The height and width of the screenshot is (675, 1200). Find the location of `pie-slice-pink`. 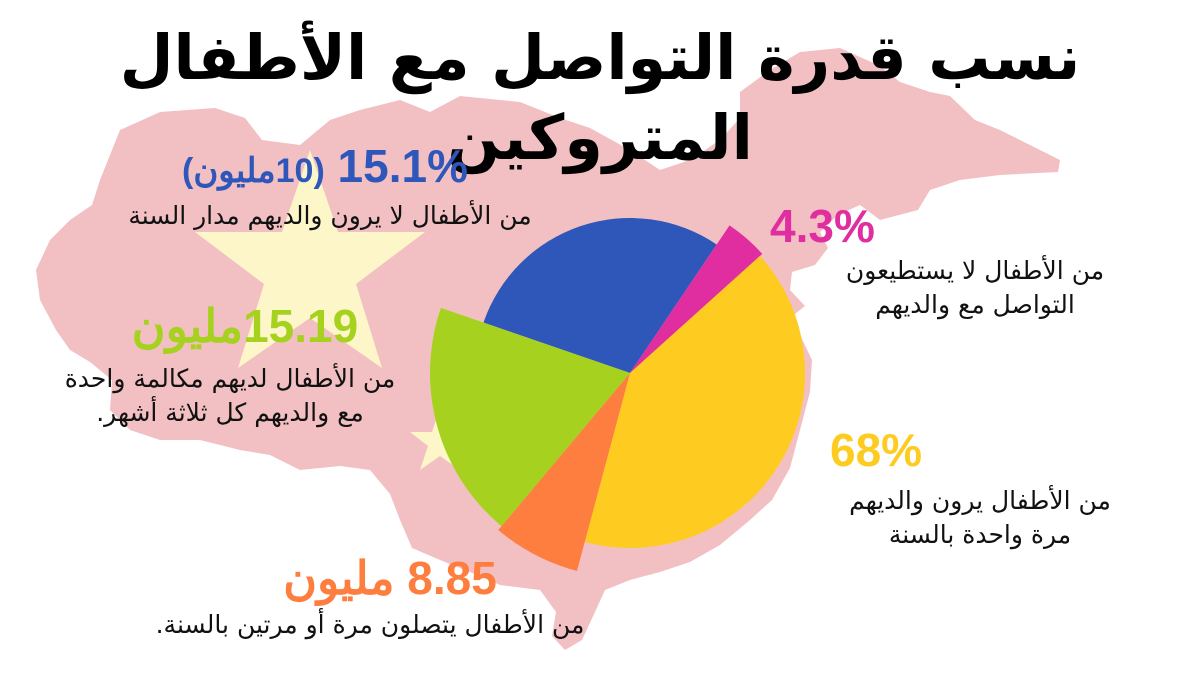

pie-slice-pink is located at coordinates (696, 299).